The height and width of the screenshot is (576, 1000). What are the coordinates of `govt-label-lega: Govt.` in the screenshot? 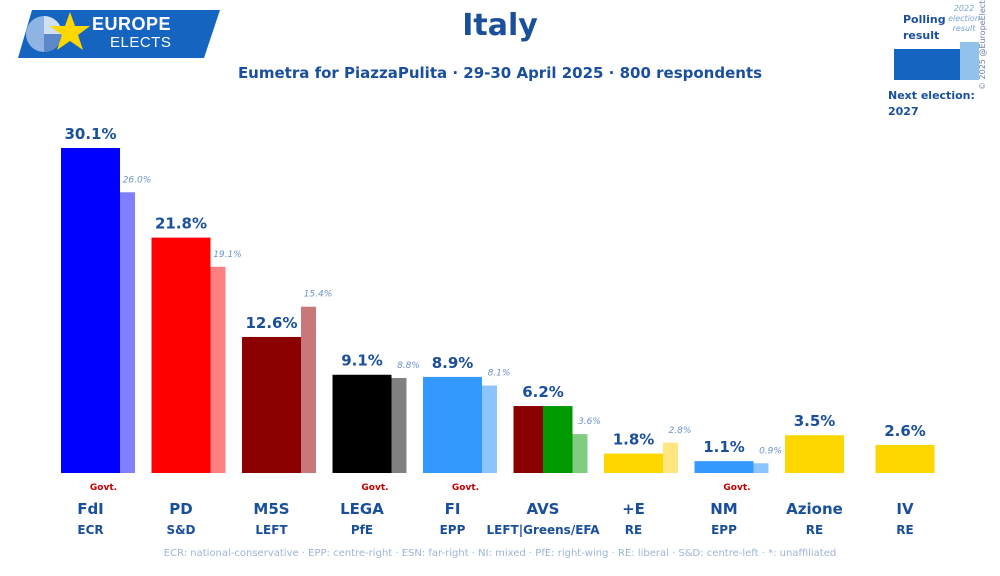 It's located at (374, 488).